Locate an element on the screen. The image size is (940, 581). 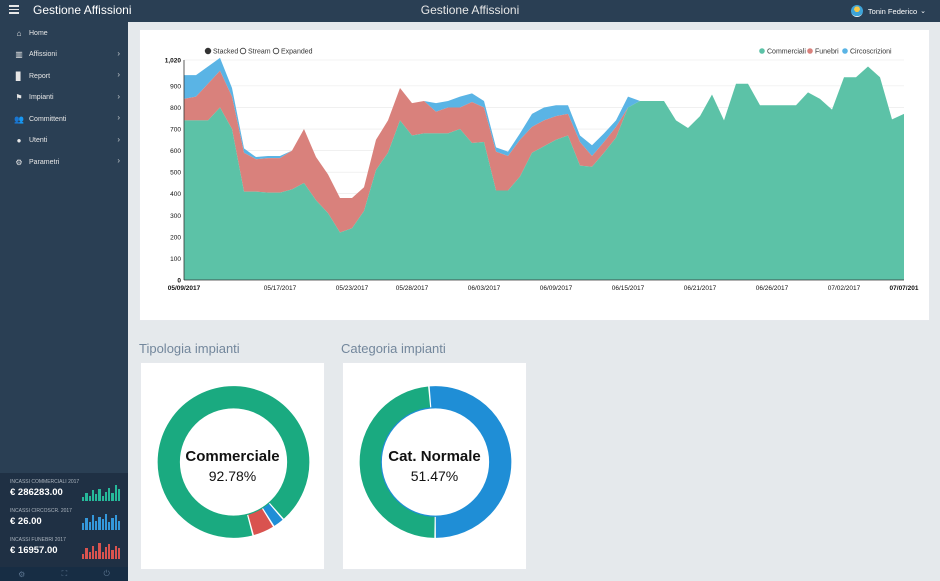
sidebar-item-label: Committenti is located at coordinates (48, 119).